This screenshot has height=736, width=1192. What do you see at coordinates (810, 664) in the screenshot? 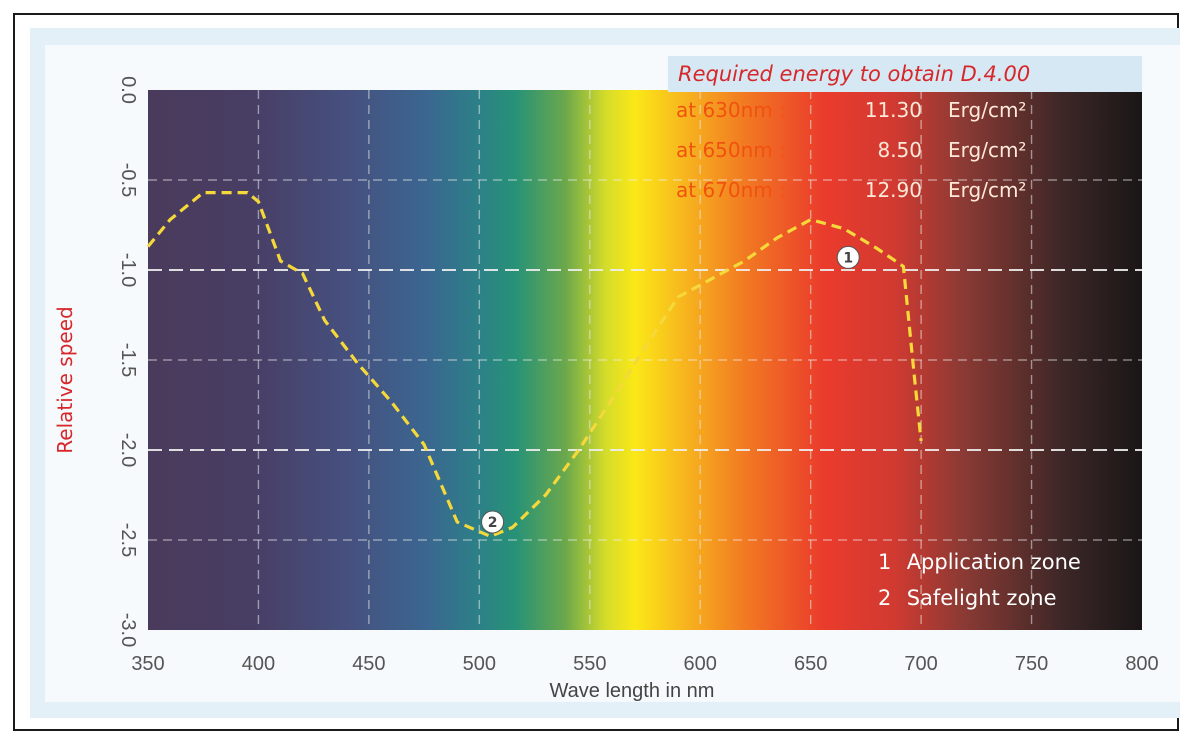
I see `x-tick-label: 650` at bounding box center [810, 664].